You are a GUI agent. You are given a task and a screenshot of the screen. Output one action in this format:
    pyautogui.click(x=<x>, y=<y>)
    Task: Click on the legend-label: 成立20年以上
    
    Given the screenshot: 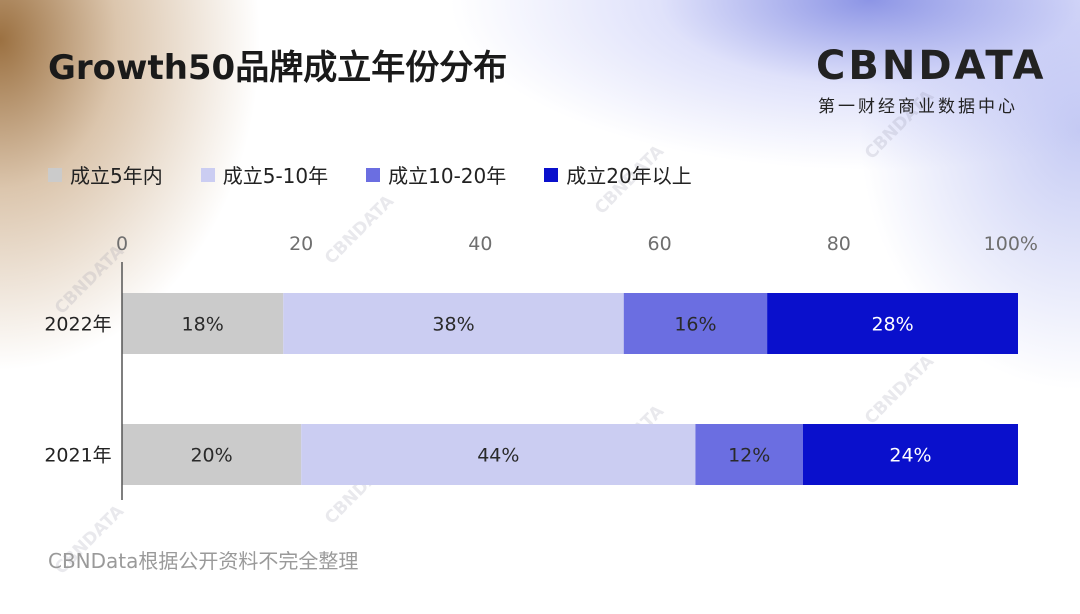 What is the action you would take?
    pyautogui.click(x=629, y=176)
    